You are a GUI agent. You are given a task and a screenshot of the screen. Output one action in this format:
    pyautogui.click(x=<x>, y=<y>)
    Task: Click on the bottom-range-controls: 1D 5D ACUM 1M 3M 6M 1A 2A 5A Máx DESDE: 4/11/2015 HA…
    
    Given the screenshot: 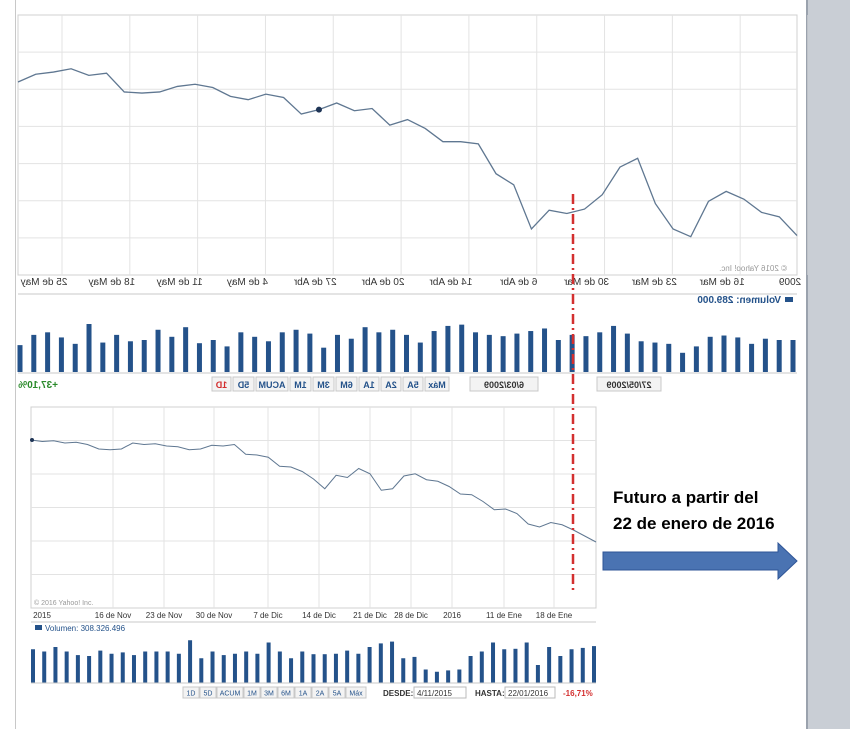 What is the action you would take?
    pyautogui.click(x=387, y=692)
    